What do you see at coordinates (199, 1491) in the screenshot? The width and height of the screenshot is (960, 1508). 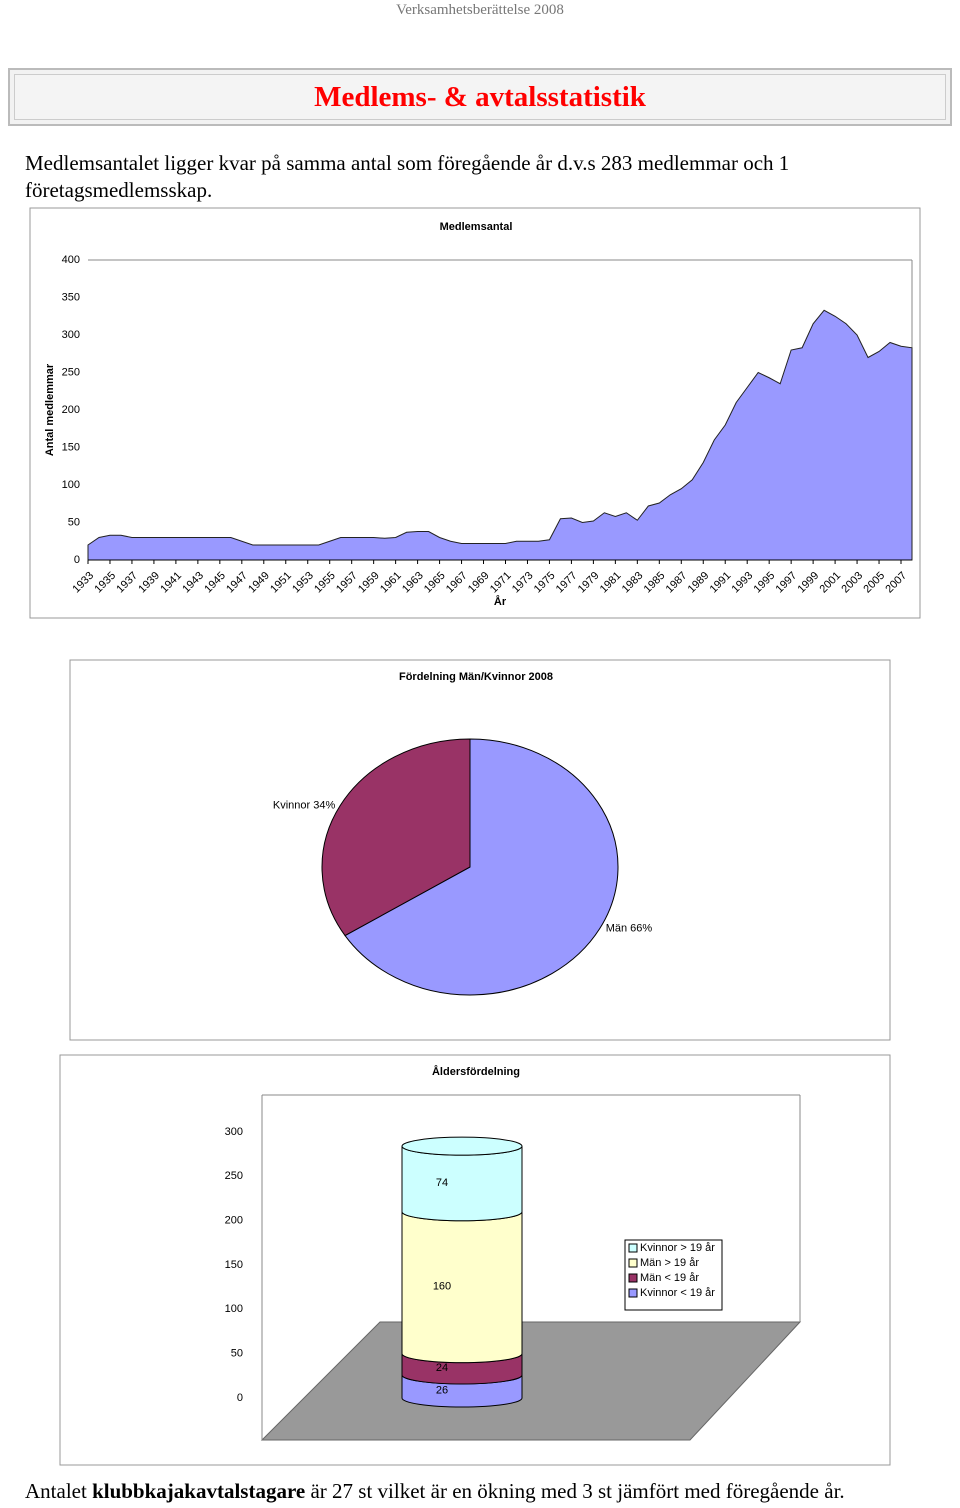 I see `footer-bold: klubbkajakavtalstagare` at bounding box center [199, 1491].